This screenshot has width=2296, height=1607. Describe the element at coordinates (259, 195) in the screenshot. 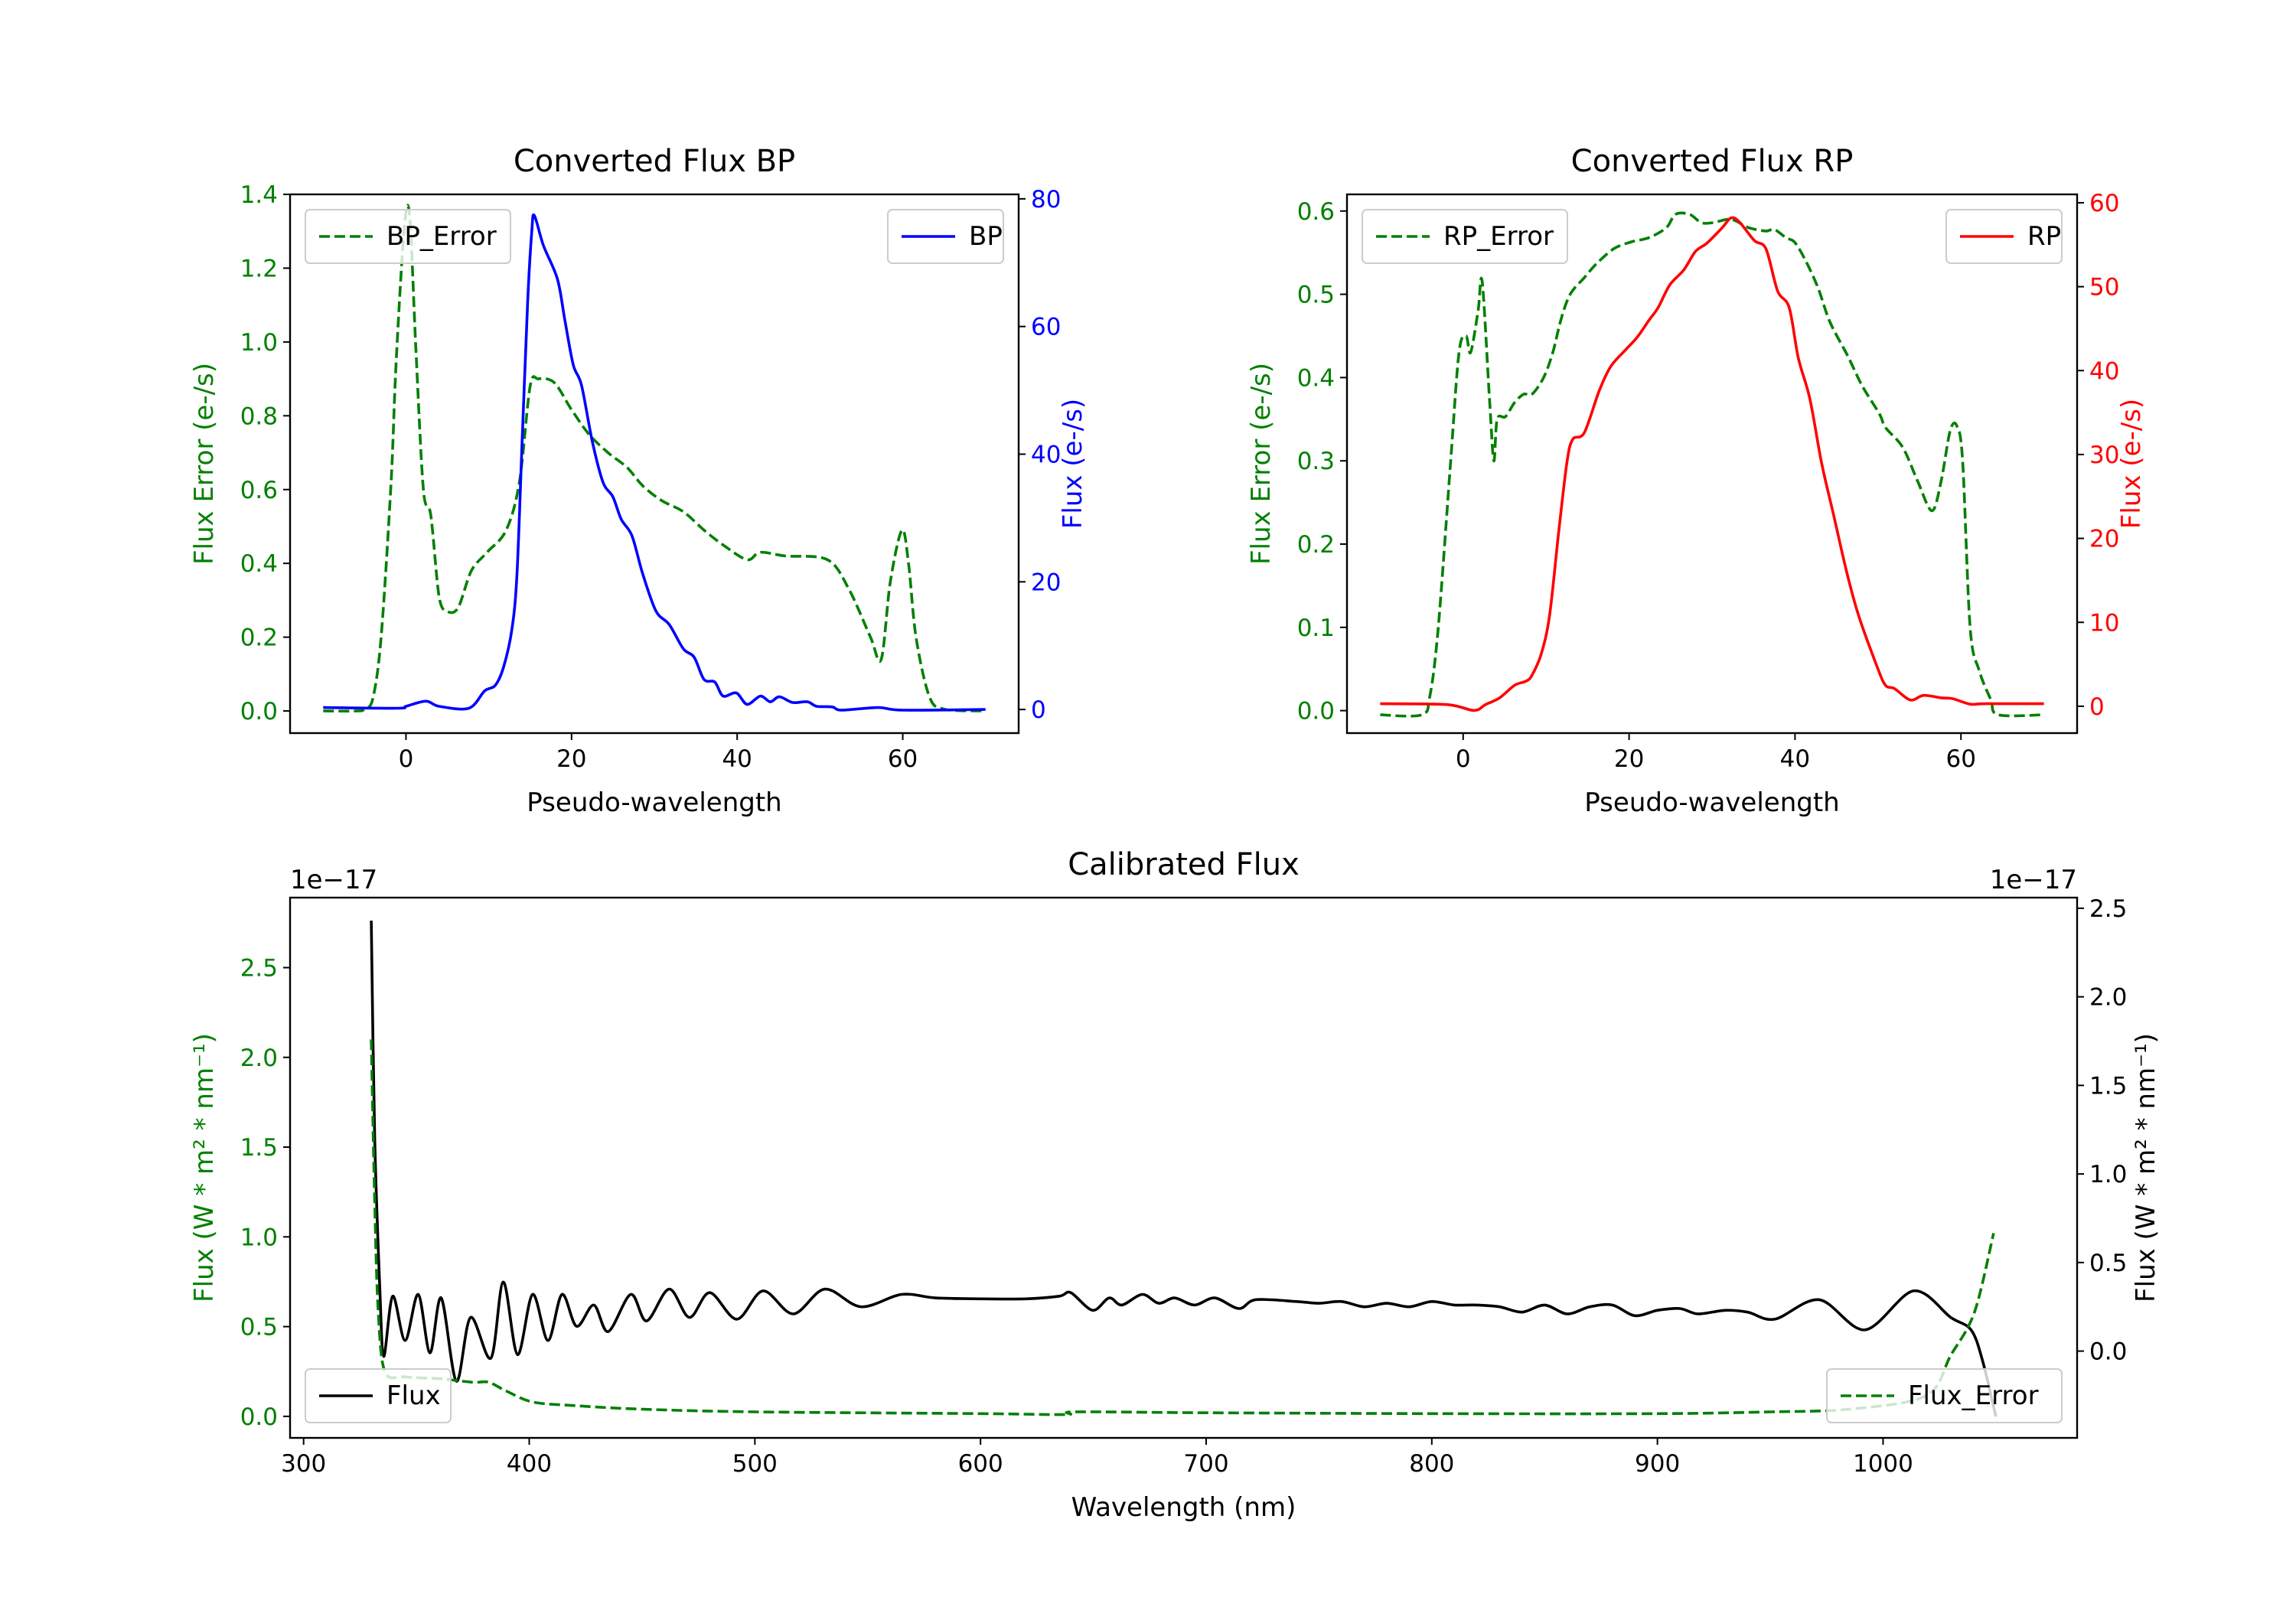

I see `left-y-tick-label: 1.4` at that location.